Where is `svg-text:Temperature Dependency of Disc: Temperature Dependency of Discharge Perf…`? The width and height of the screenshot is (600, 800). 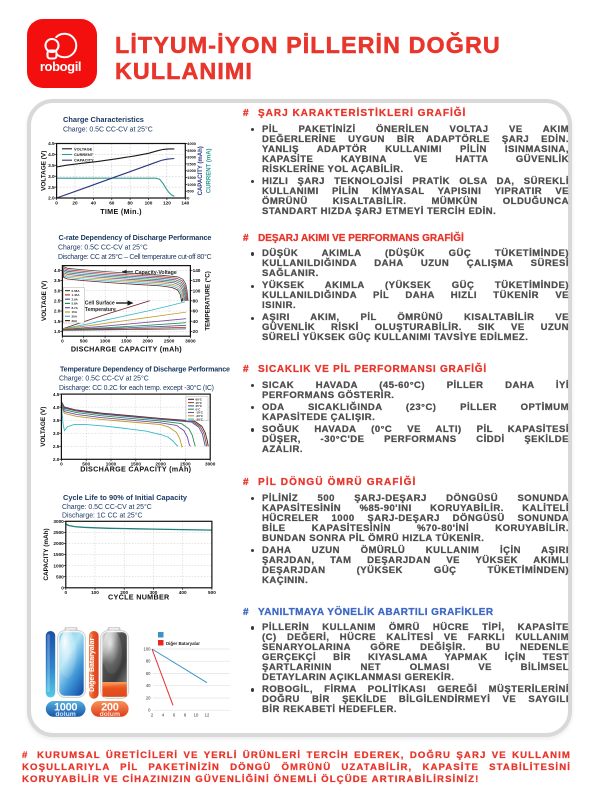
svg-text:Temperature Dependency of Disc: Temperature Dependency of Discharge Perf… is located at coordinates (145, 370).